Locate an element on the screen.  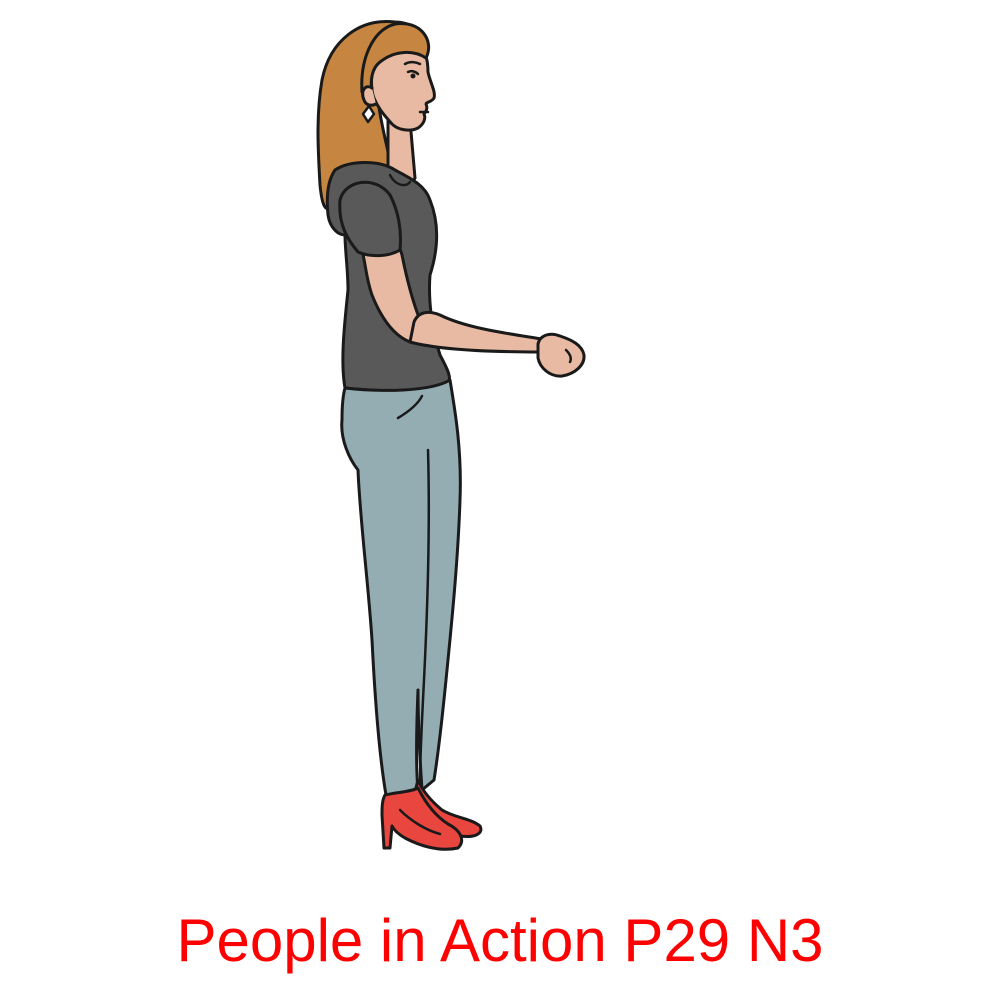
shoe-front is located at coordinates (422, 818).